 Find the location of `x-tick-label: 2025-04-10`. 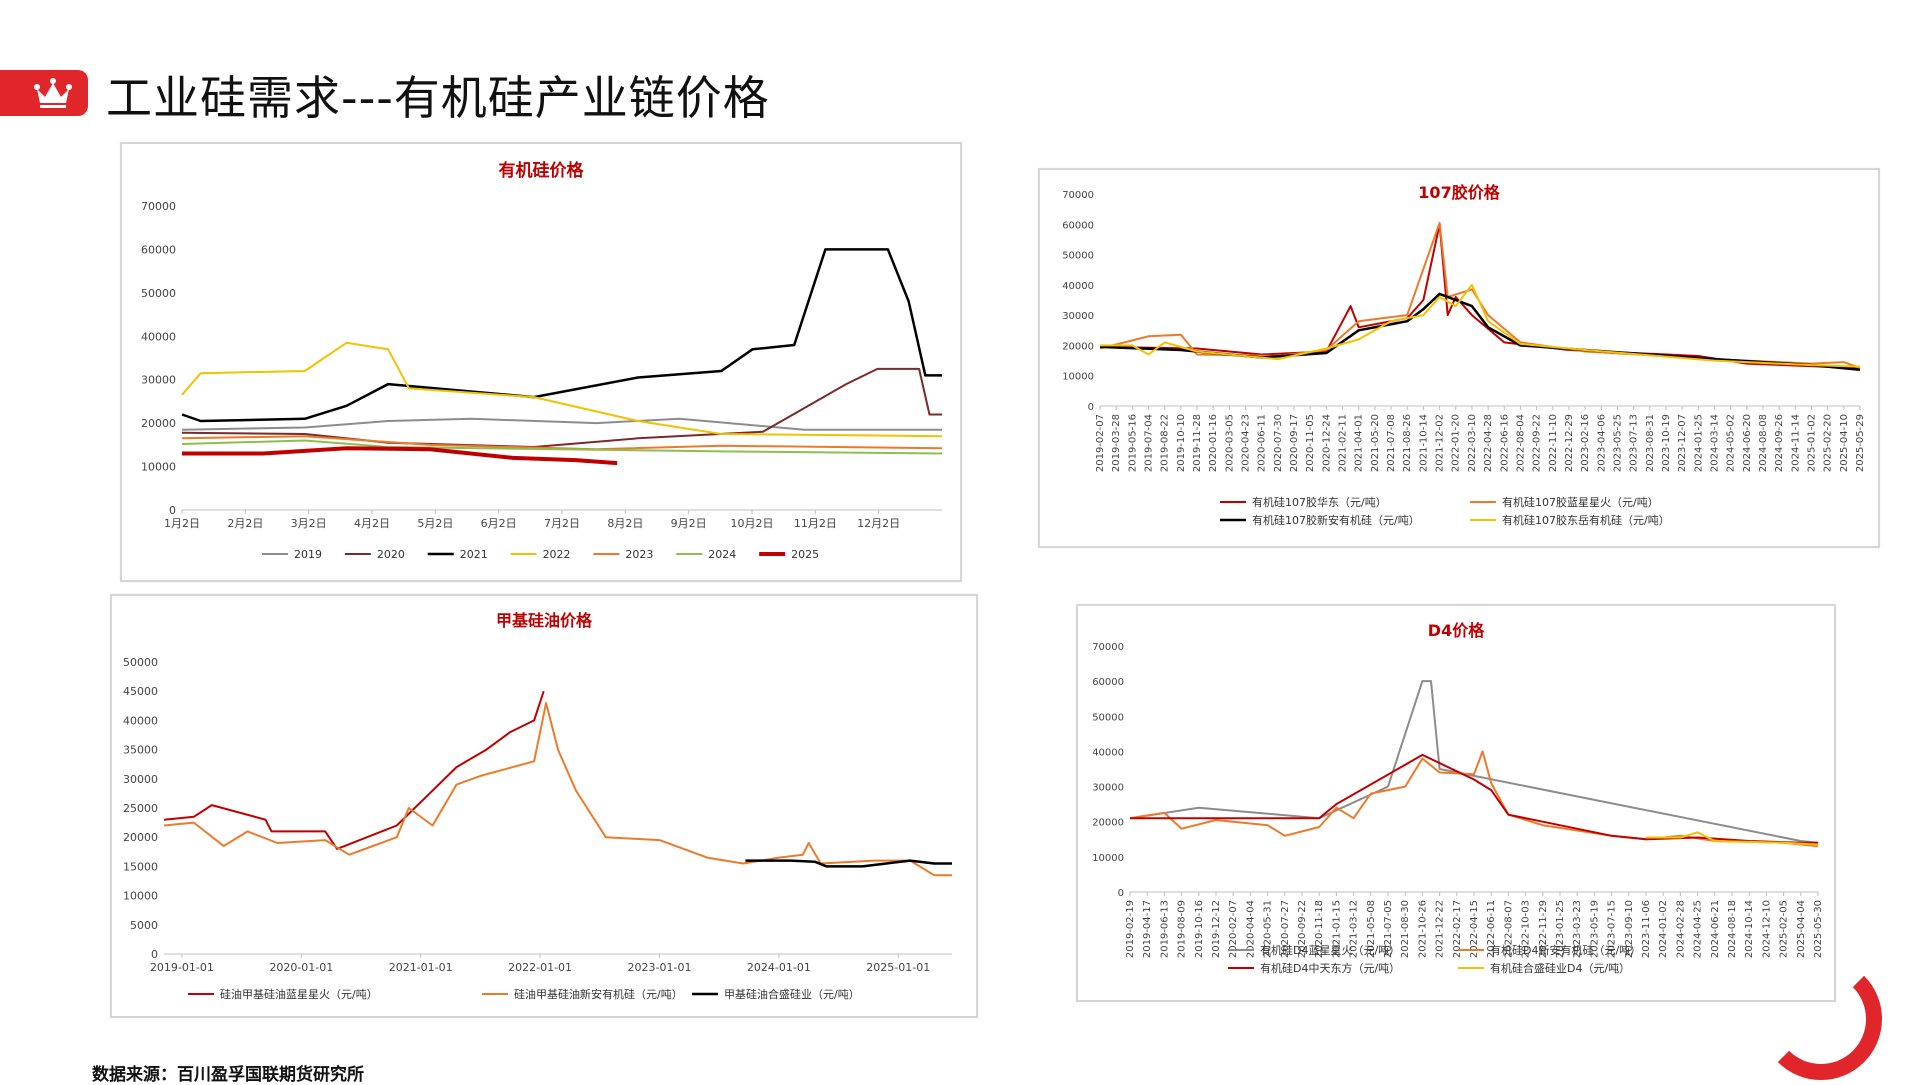

x-tick-label: 2025-04-10 is located at coordinates (1844, 443).